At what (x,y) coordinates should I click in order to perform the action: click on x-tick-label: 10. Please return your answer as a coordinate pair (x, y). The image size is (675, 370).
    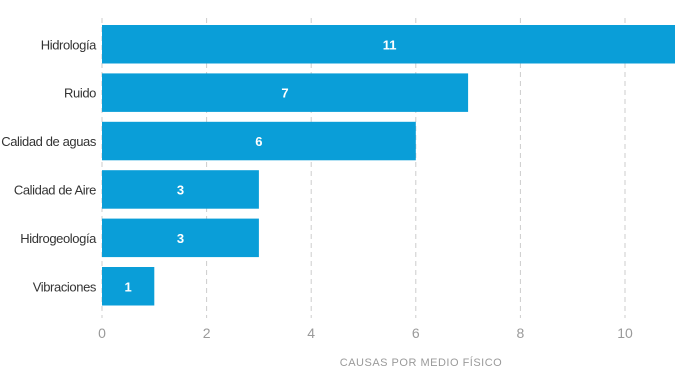
    Looking at the image, I should click on (625, 333).